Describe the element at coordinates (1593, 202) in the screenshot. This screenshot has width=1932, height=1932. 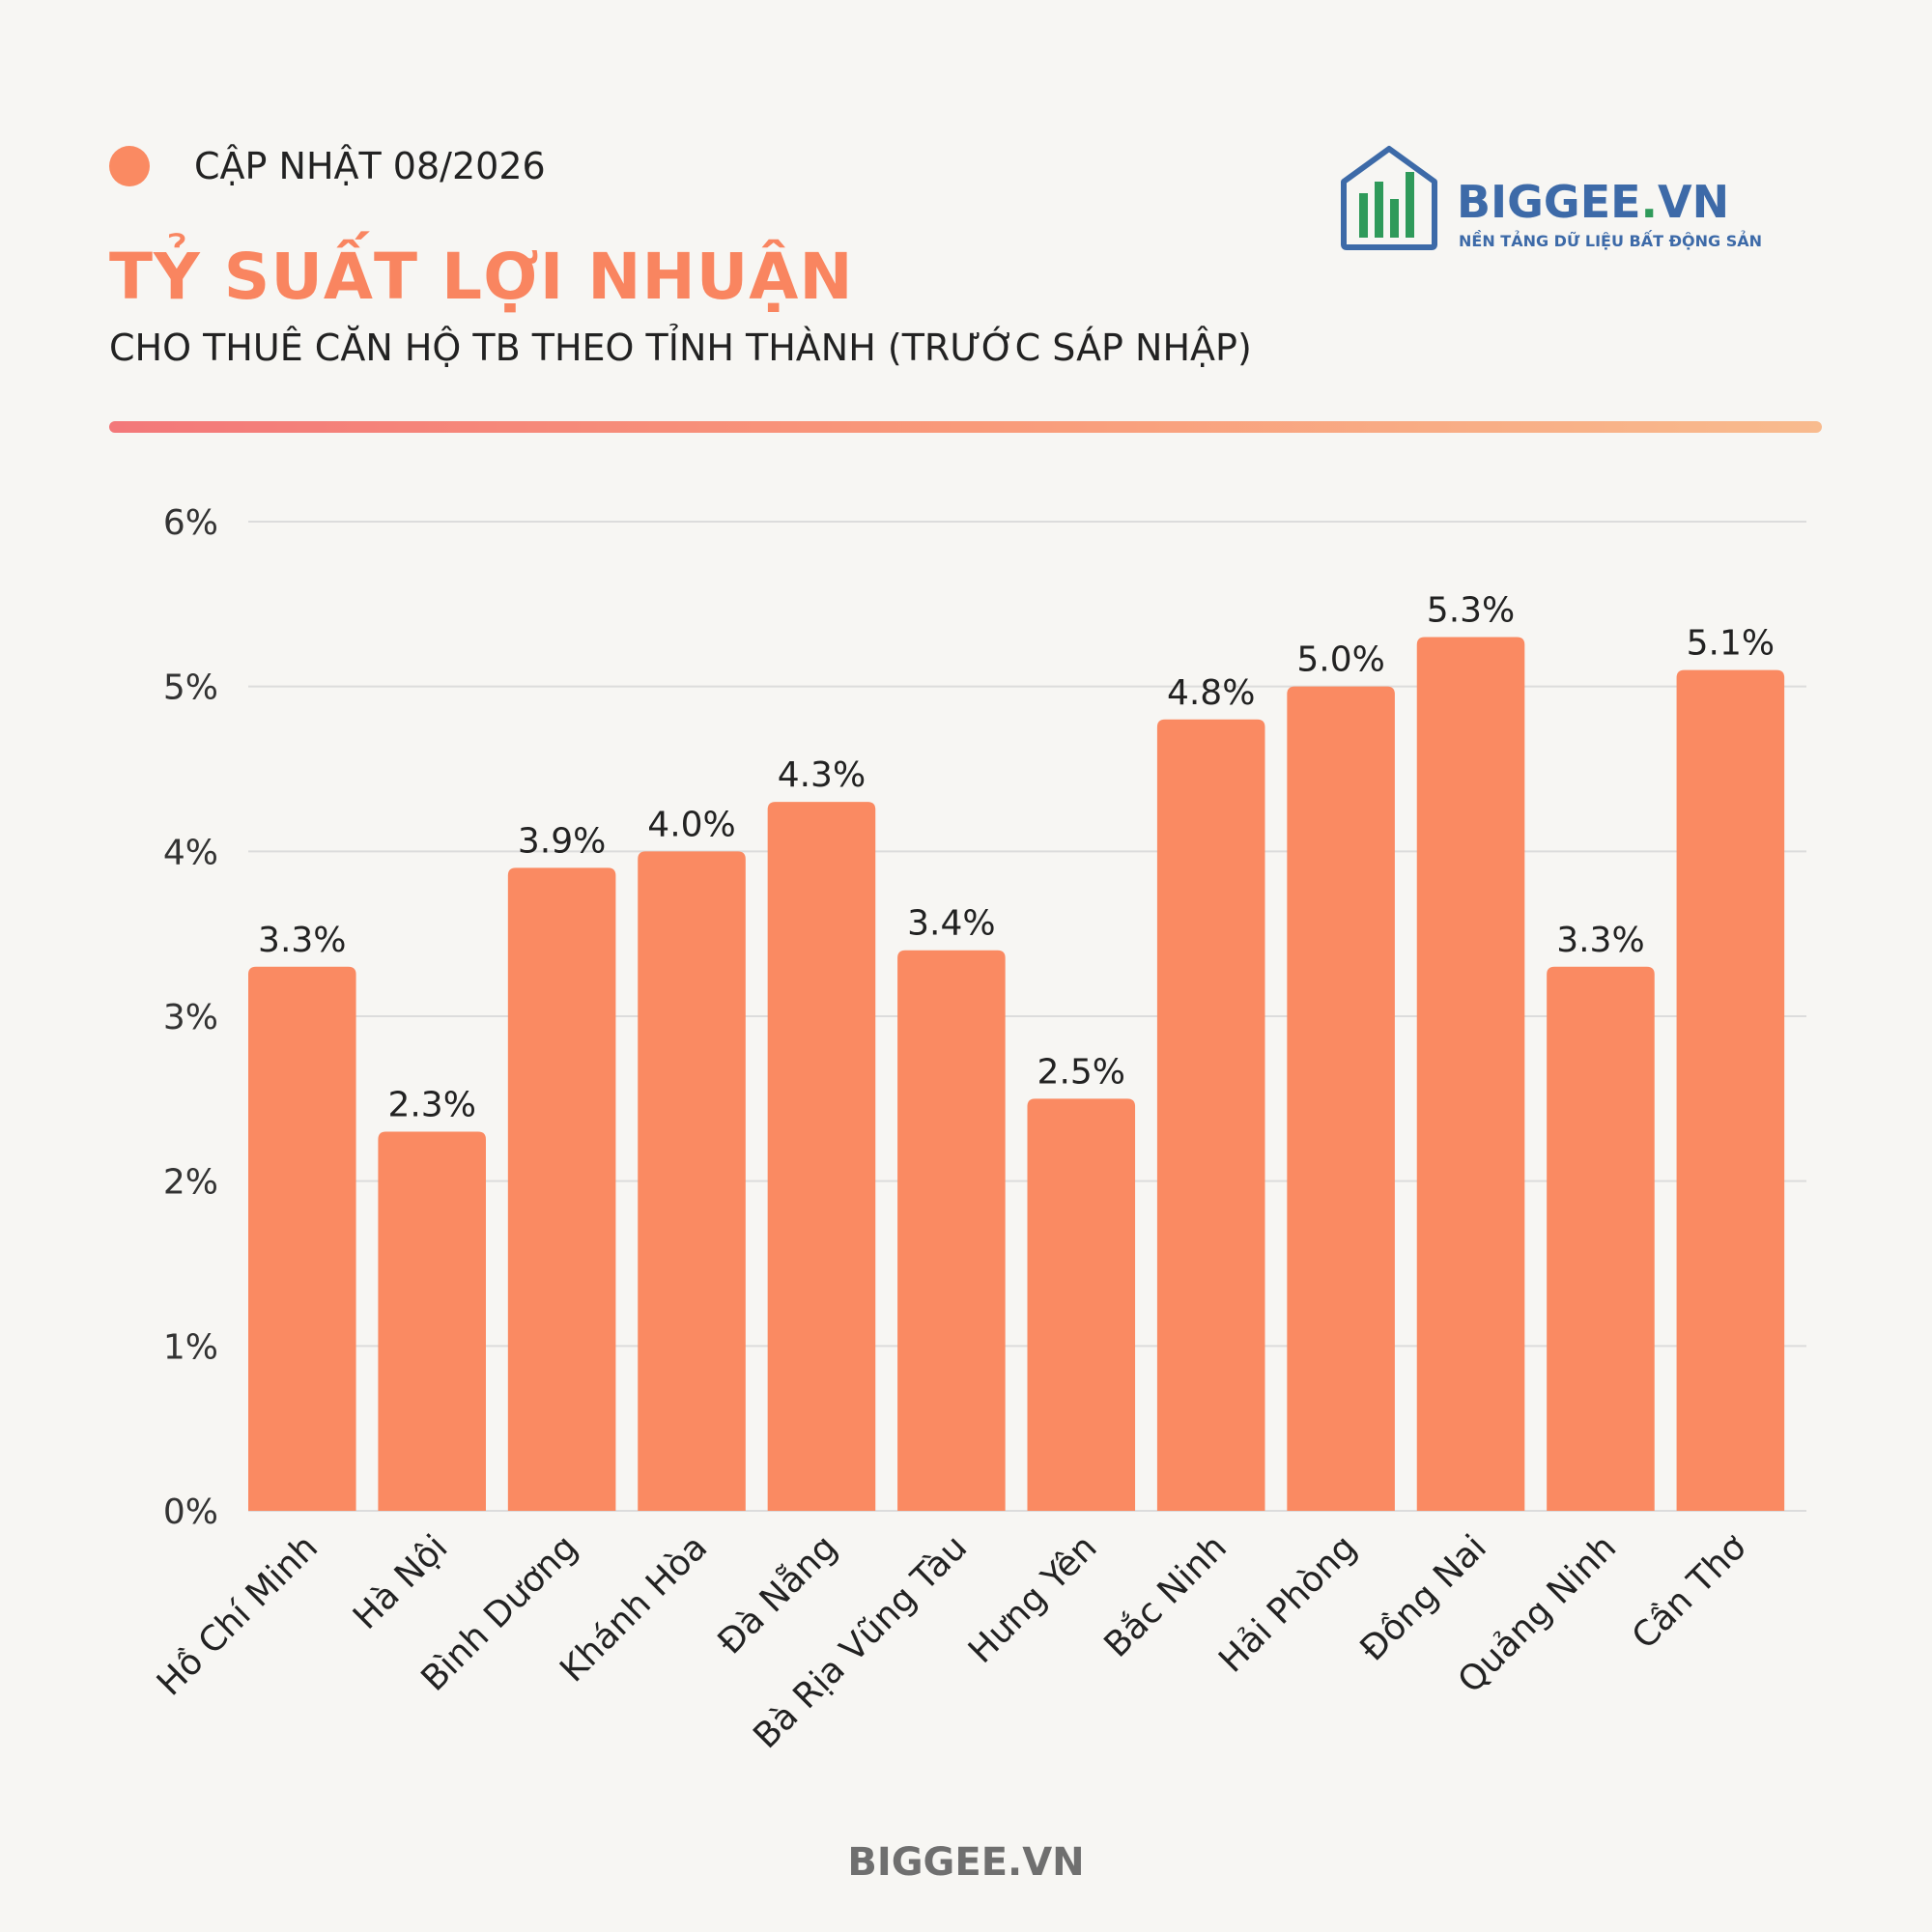
I see `logo-name: BIGGEE.VN` at that location.